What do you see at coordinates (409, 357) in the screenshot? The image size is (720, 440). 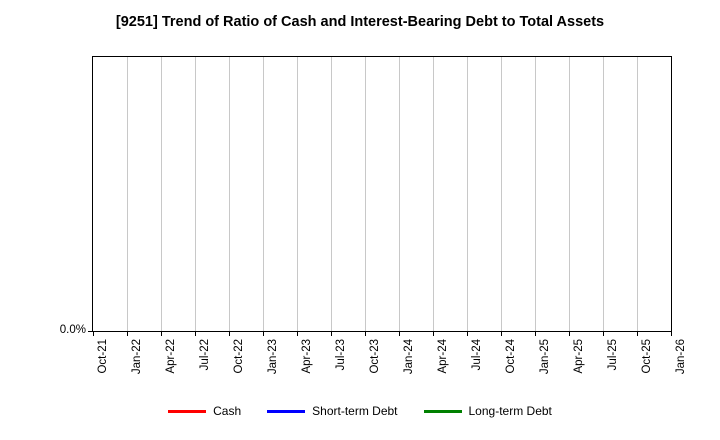 I see `x-axis-label: Jan-24` at bounding box center [409, 357].